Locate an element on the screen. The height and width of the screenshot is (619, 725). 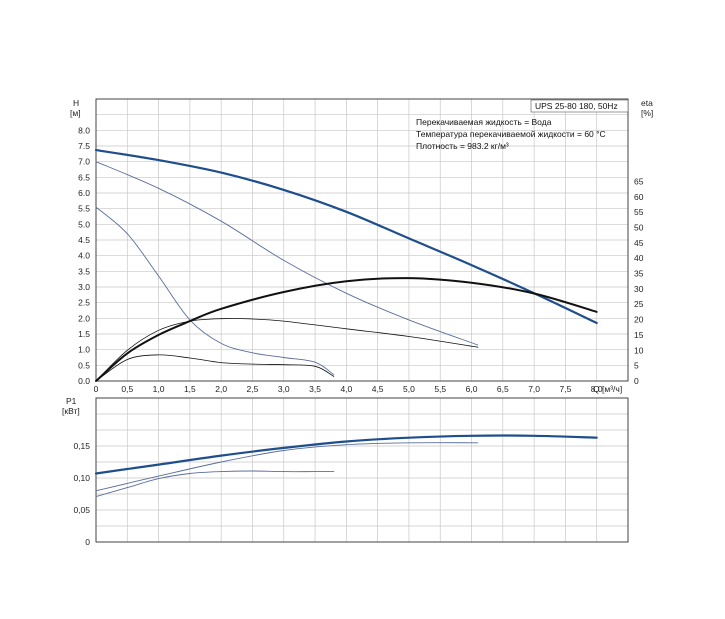
y2-axis-label-eta: eta is located at coordinates (647, 103).